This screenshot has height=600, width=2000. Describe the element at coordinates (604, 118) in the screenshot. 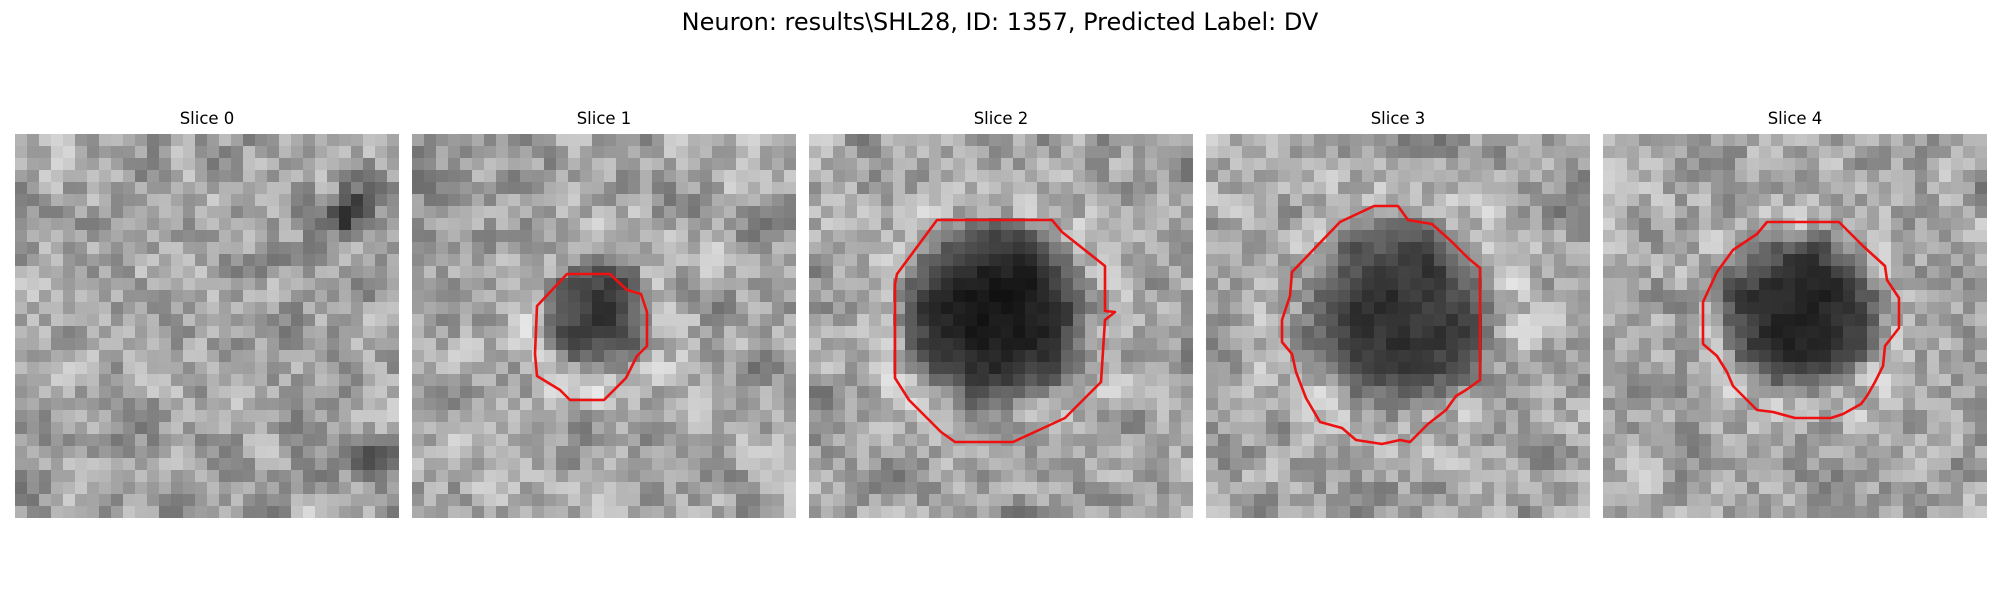

I see `slice-title: Slice 1` at that location.